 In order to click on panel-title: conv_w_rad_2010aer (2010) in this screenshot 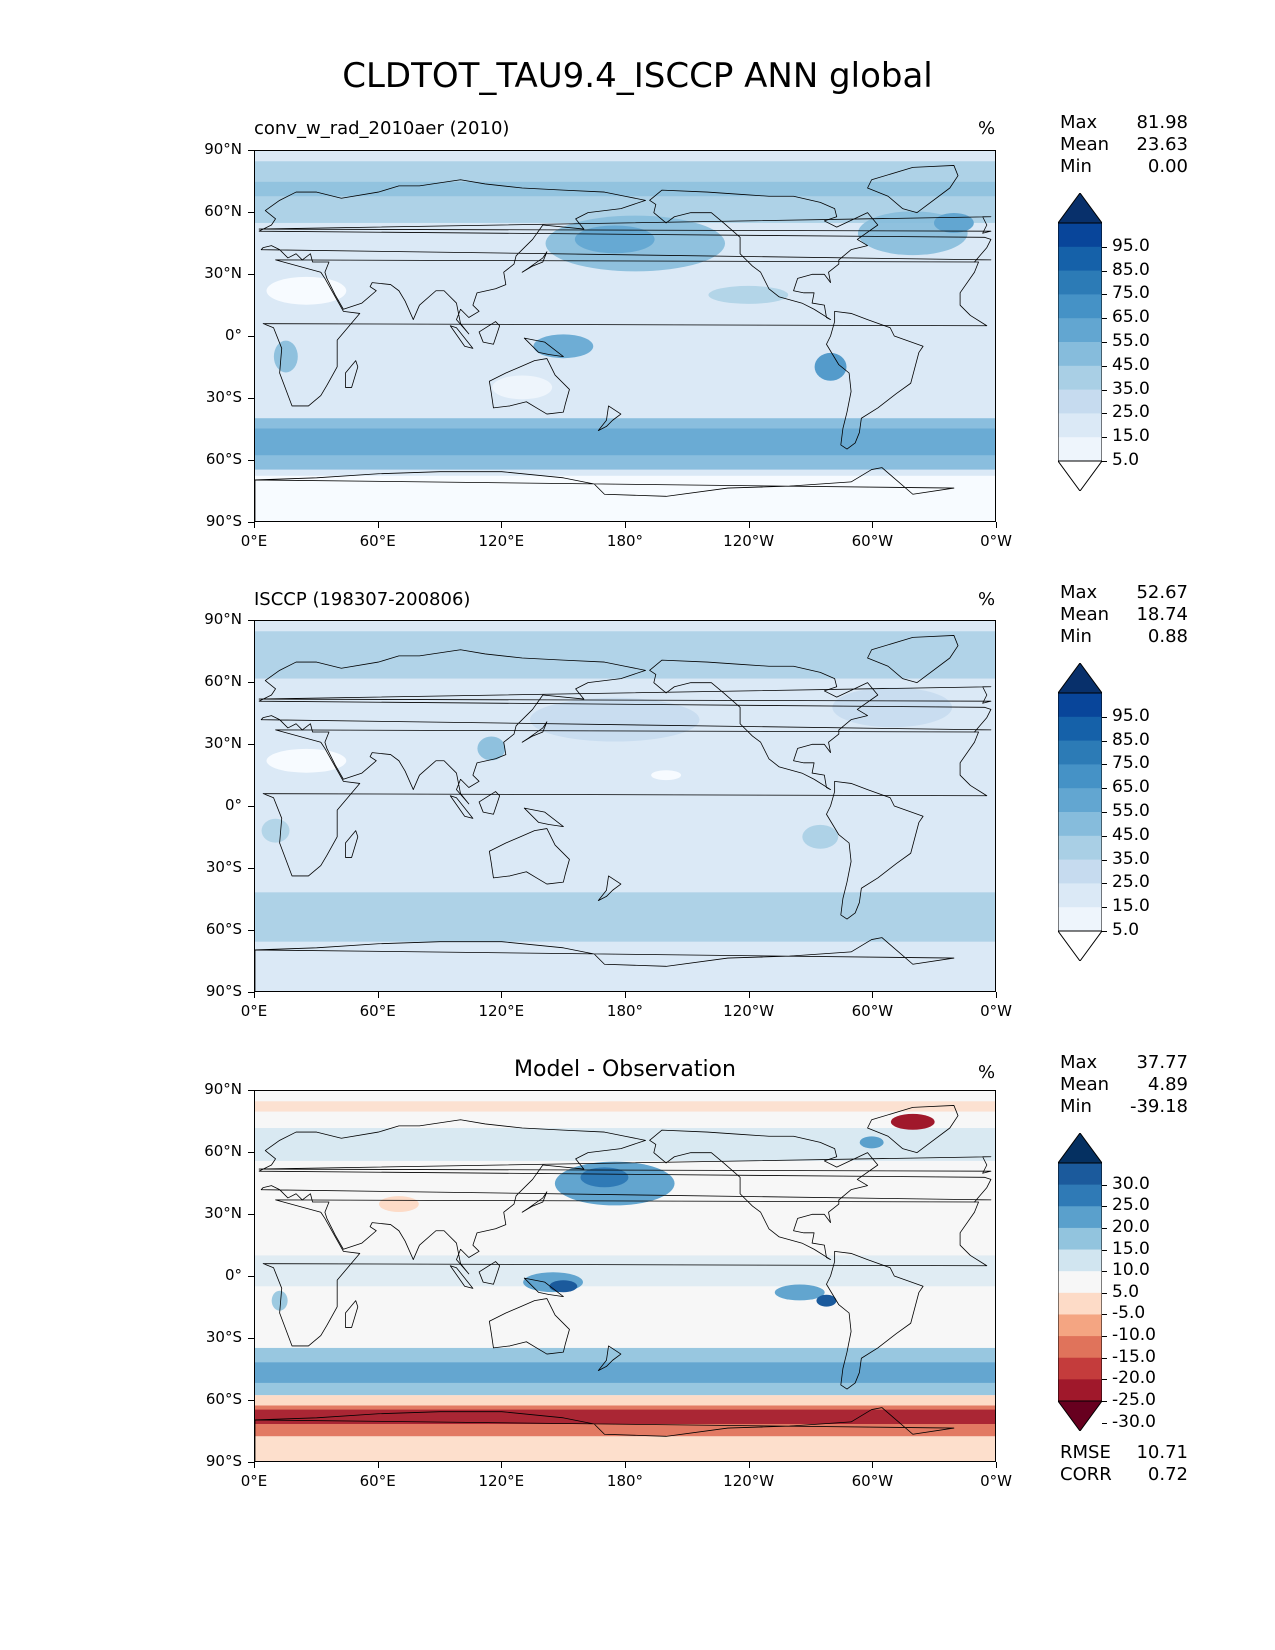, I will do `click(382, 128)`.